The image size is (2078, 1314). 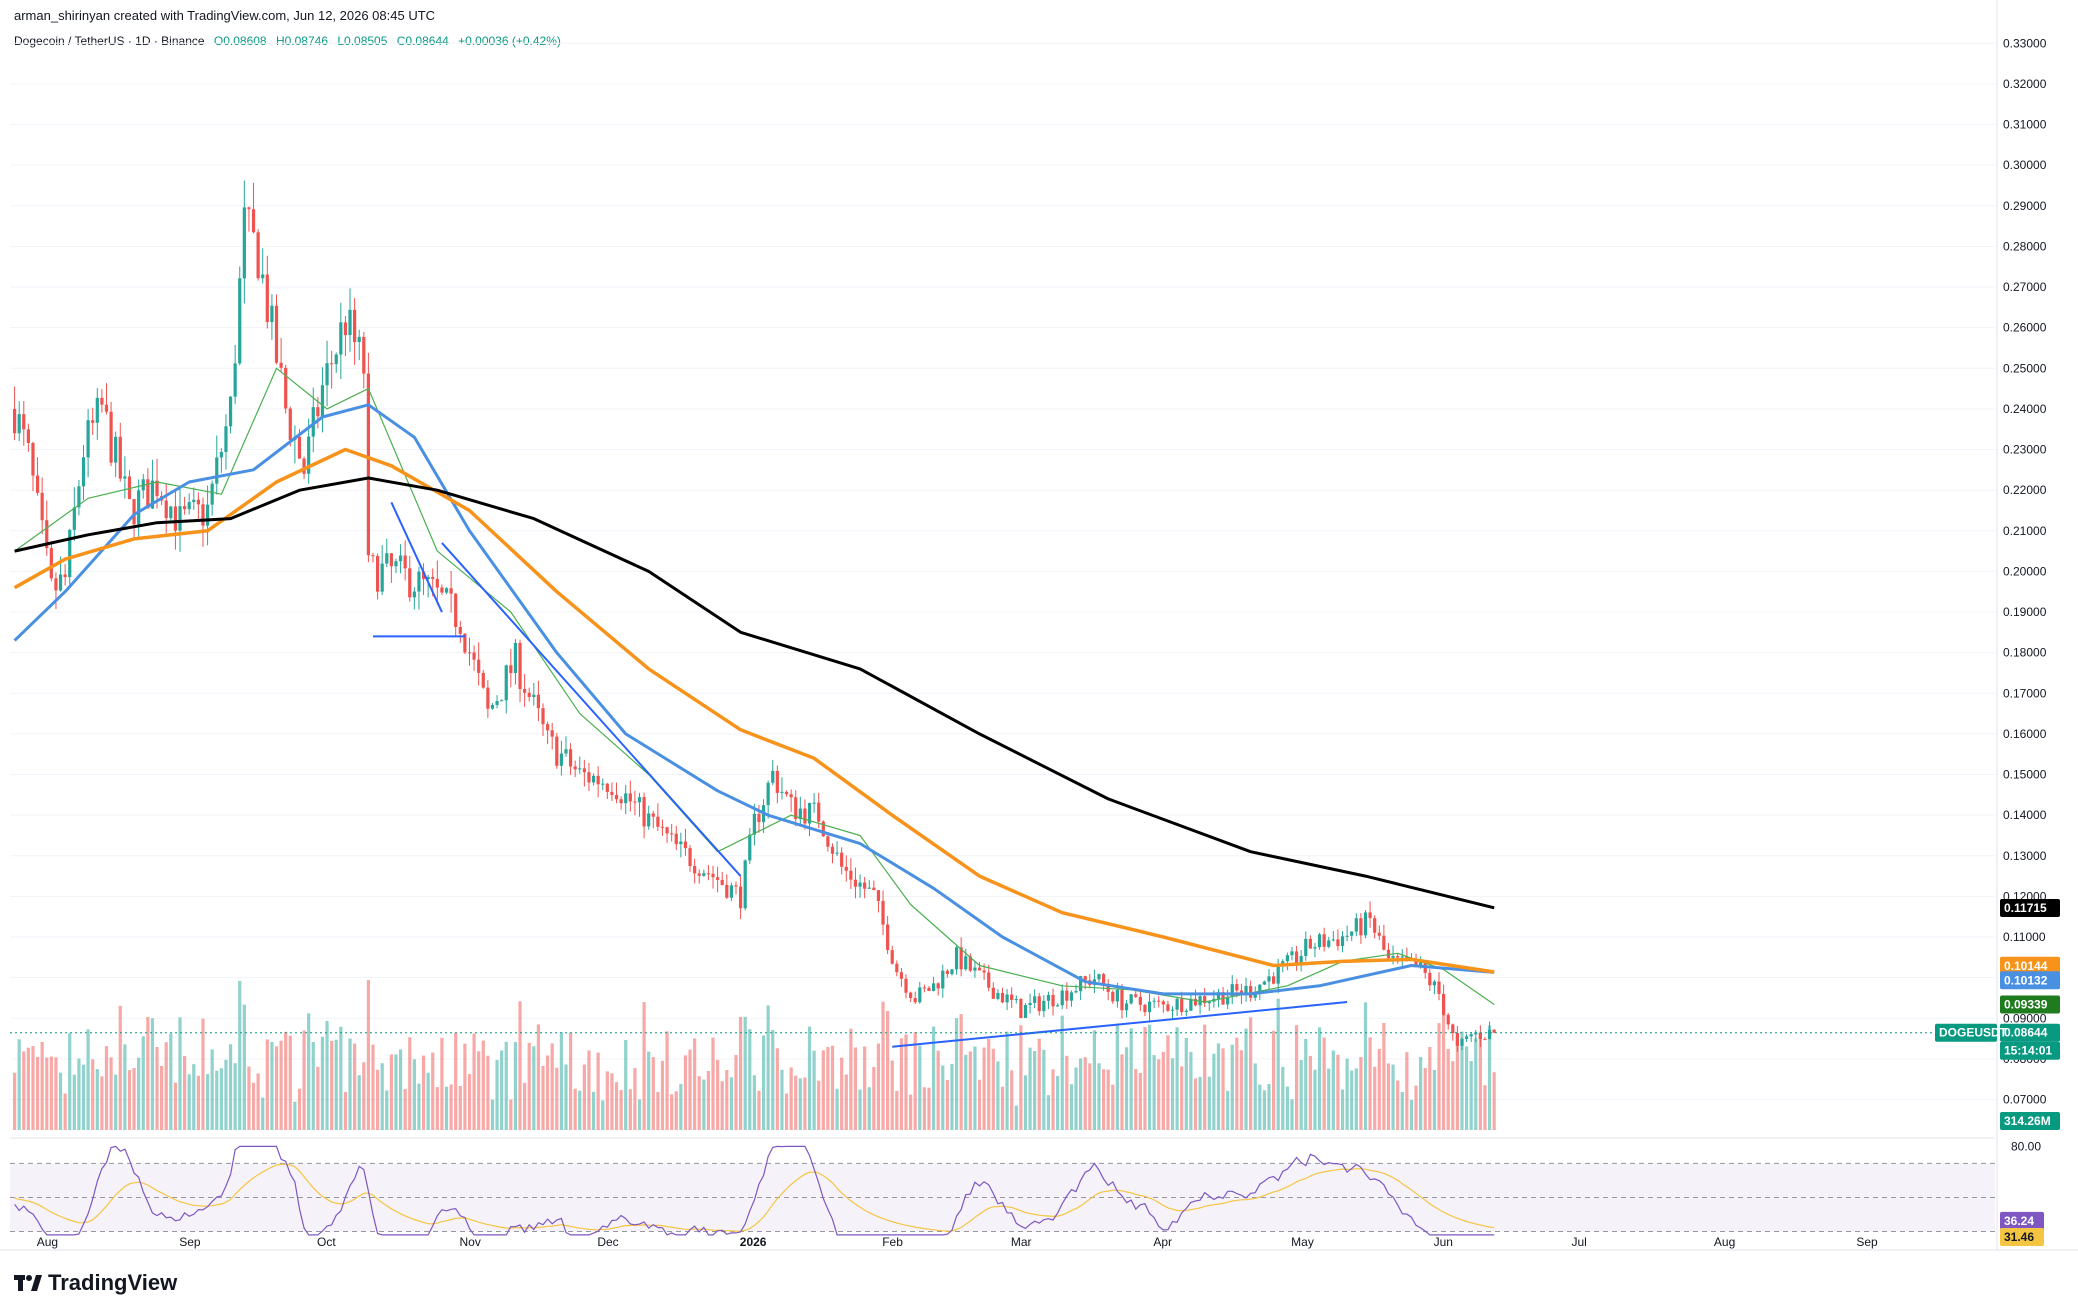 What do you see at coordinates (109, 41) in the screenshot?
I see `symbol-name: Dogecoin / TetherUS · 1D · Binance` at bounding box center [109, 41].